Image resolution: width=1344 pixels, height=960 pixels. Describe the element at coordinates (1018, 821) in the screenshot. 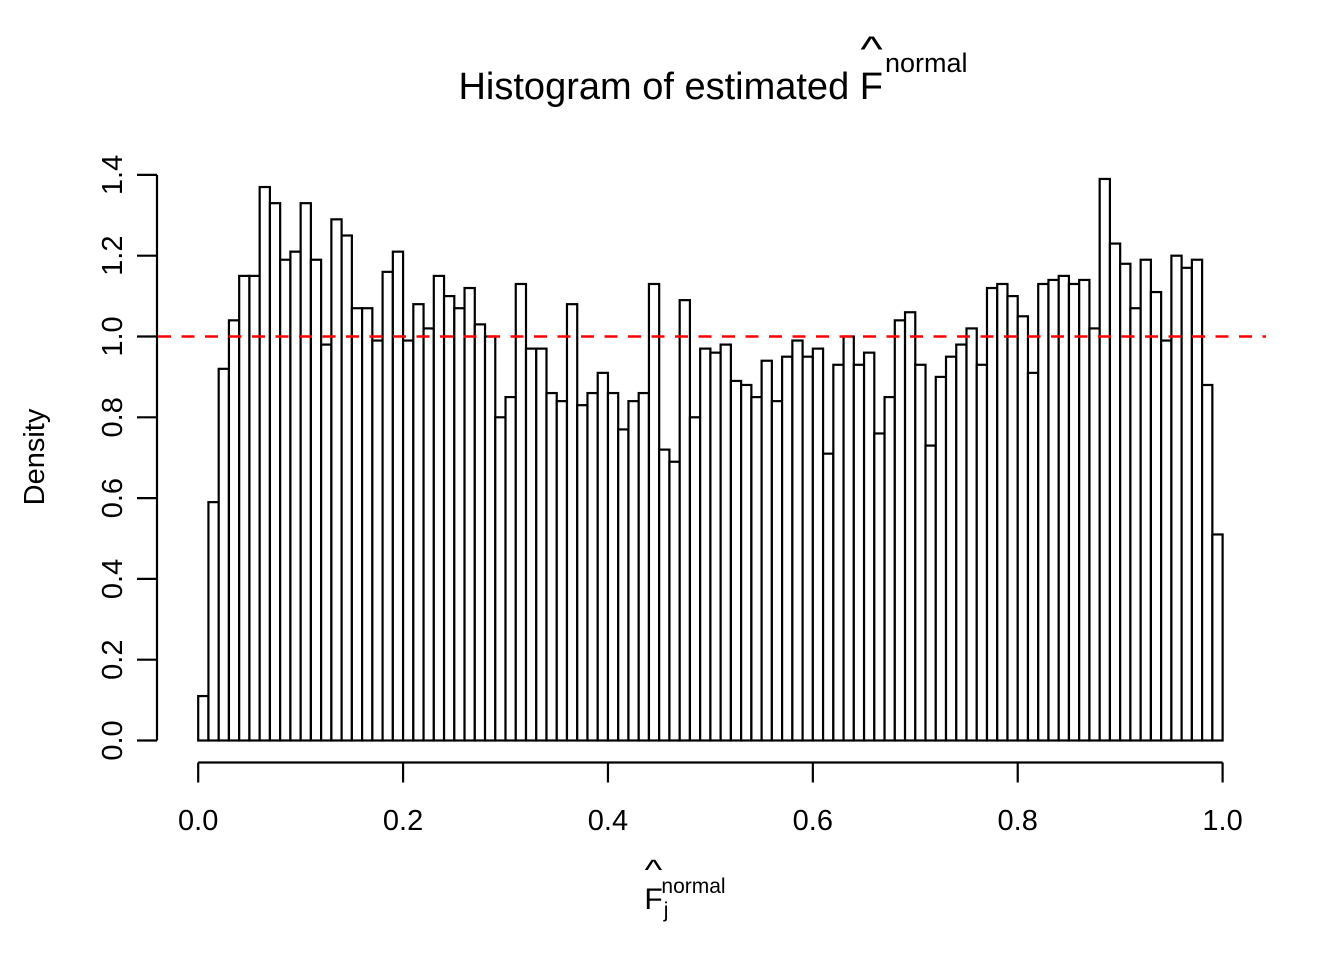

I see `x-tick-label: 0.8` at that location.